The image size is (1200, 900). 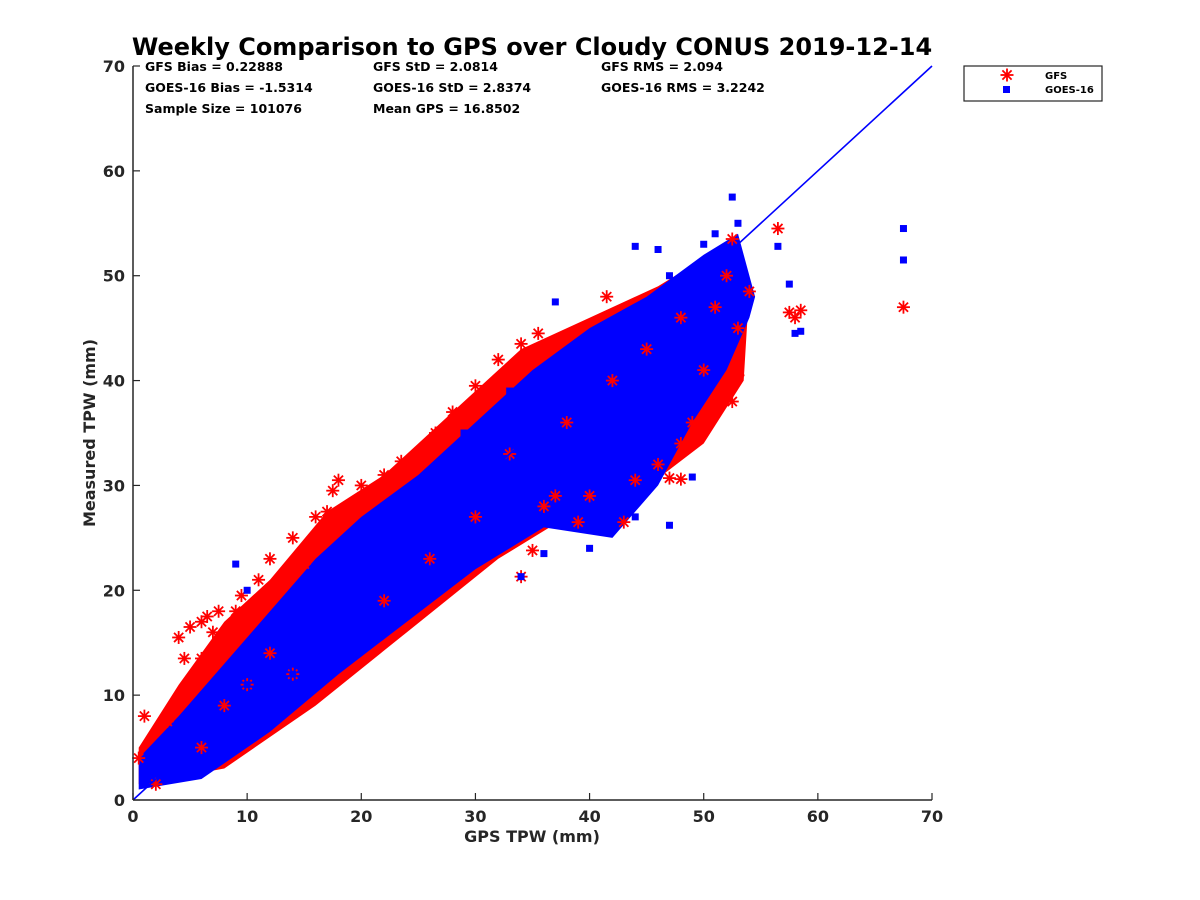 What do you see at coordinates (361, 816) in the screenshot?
I see `x-tick-label: 20` at bounding box center [361, 816].